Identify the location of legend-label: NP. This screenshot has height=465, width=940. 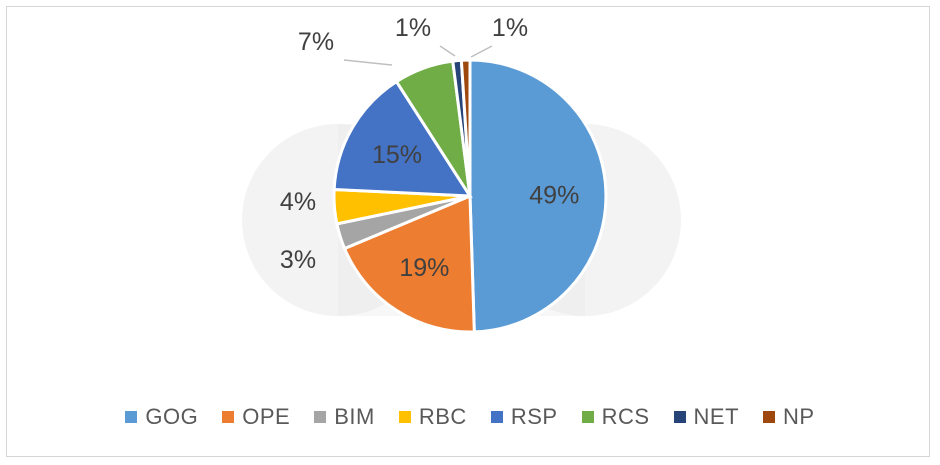
(799, 416).